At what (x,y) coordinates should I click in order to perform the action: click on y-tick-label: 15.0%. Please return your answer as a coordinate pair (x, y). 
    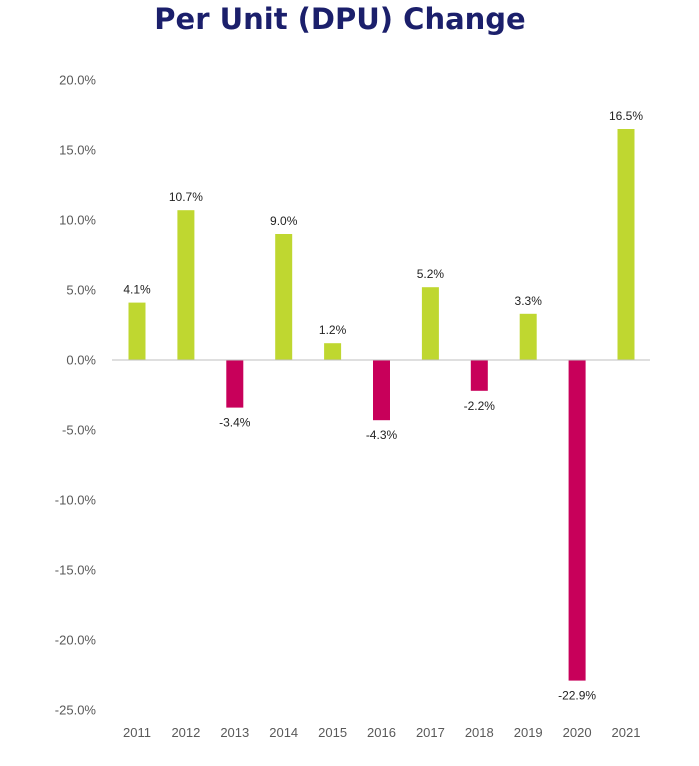
    Looking at the image, I should click on (77, 150).